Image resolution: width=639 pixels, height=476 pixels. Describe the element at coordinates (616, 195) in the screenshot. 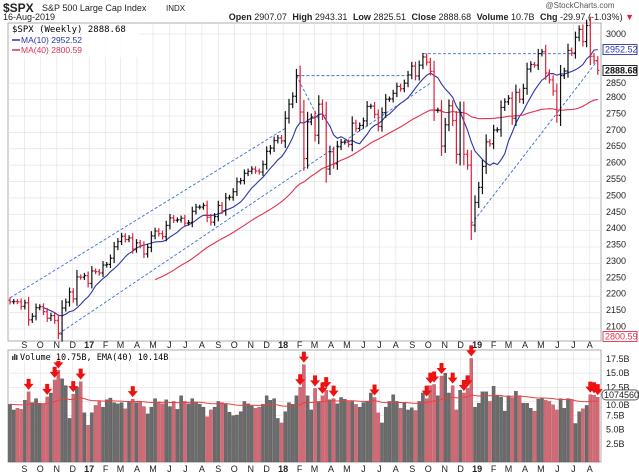

I see `y-tick-label: 2500` at that location.